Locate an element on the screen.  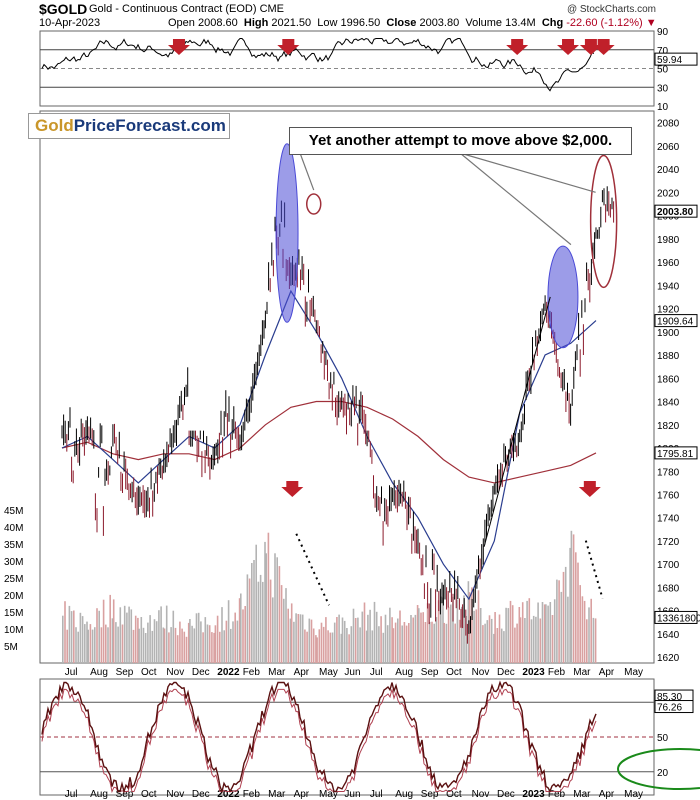
stoch-value-box is located at coordinates (674, 707).